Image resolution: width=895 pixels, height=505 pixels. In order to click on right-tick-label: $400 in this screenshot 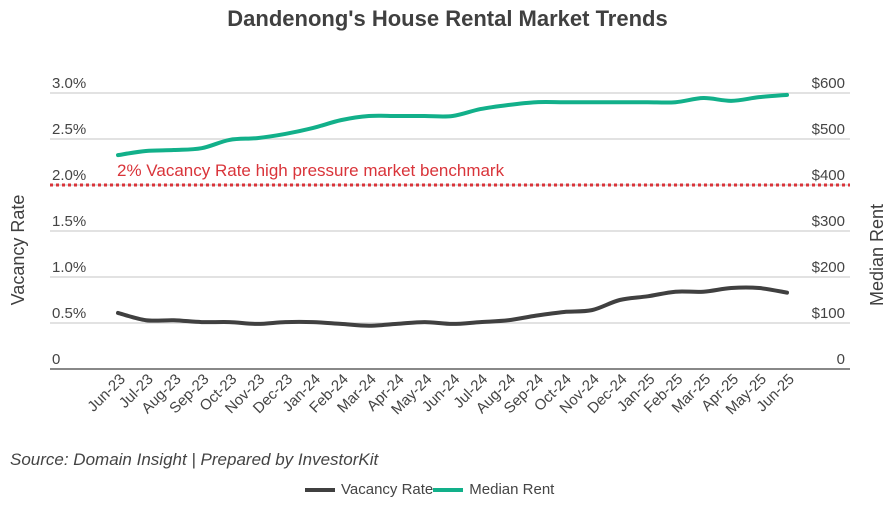, I will do `click(828, 175)`.